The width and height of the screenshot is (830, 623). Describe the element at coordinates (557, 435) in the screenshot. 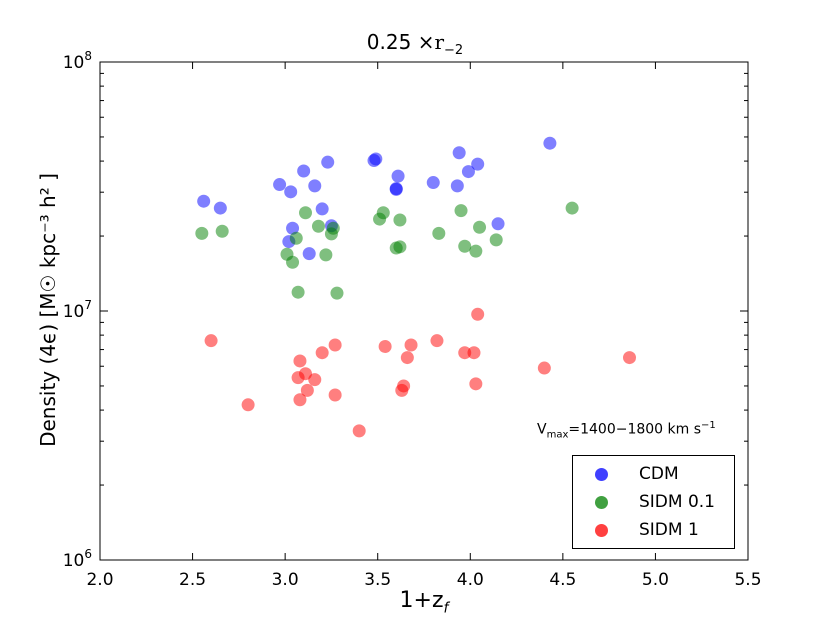

I see `annotation-sub: max` at that location.